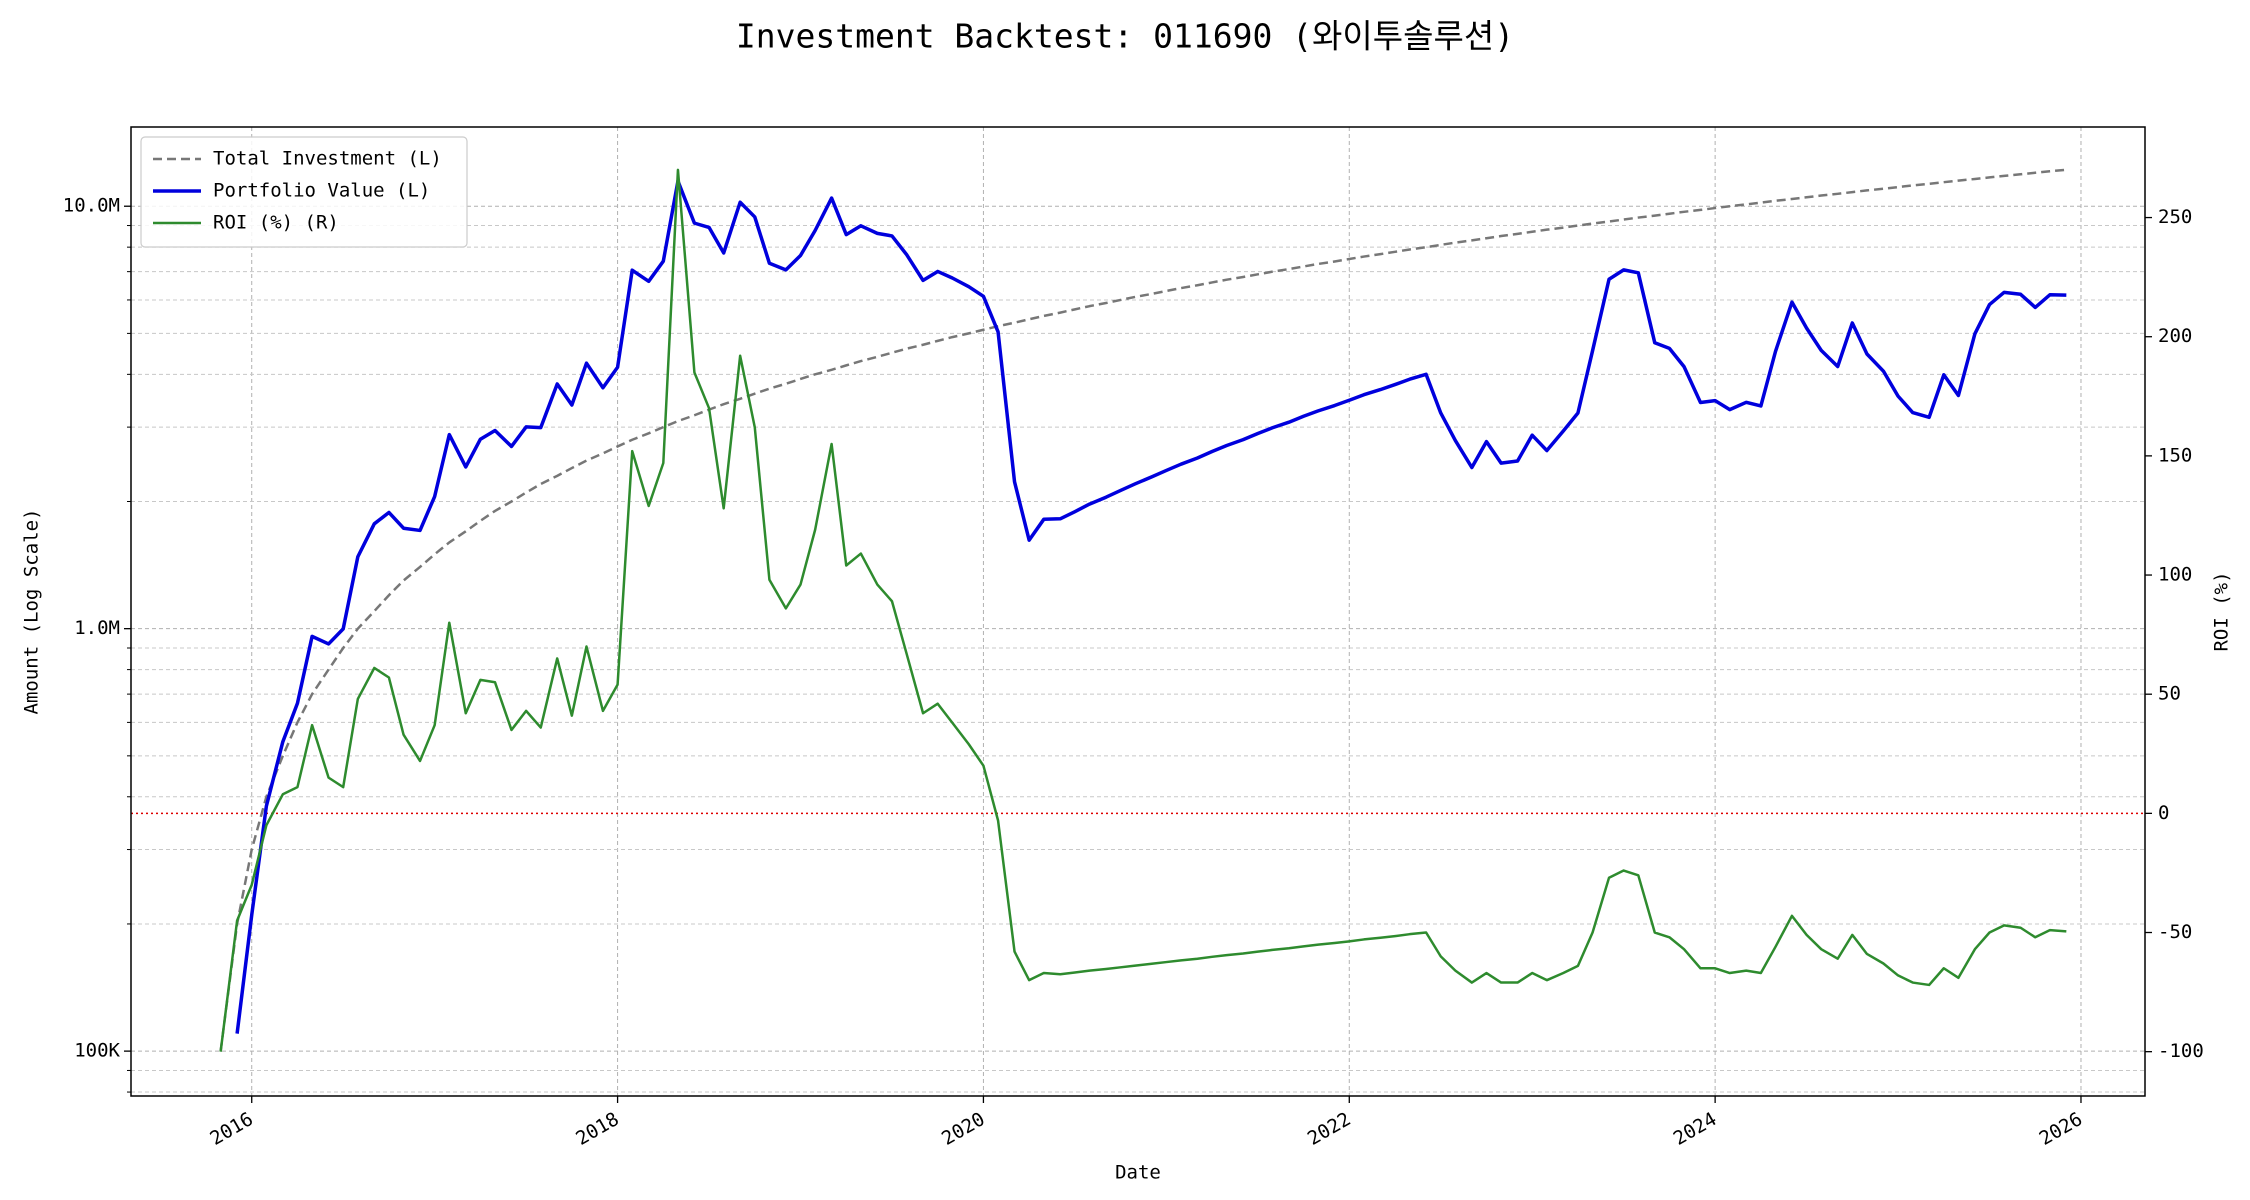 This screenshot has width=2250, height=1200. What do you see at coordinates (2175, 932) in the screenshot?
I see `y2-tick-label: -50` at bounding box center [2175, 932].